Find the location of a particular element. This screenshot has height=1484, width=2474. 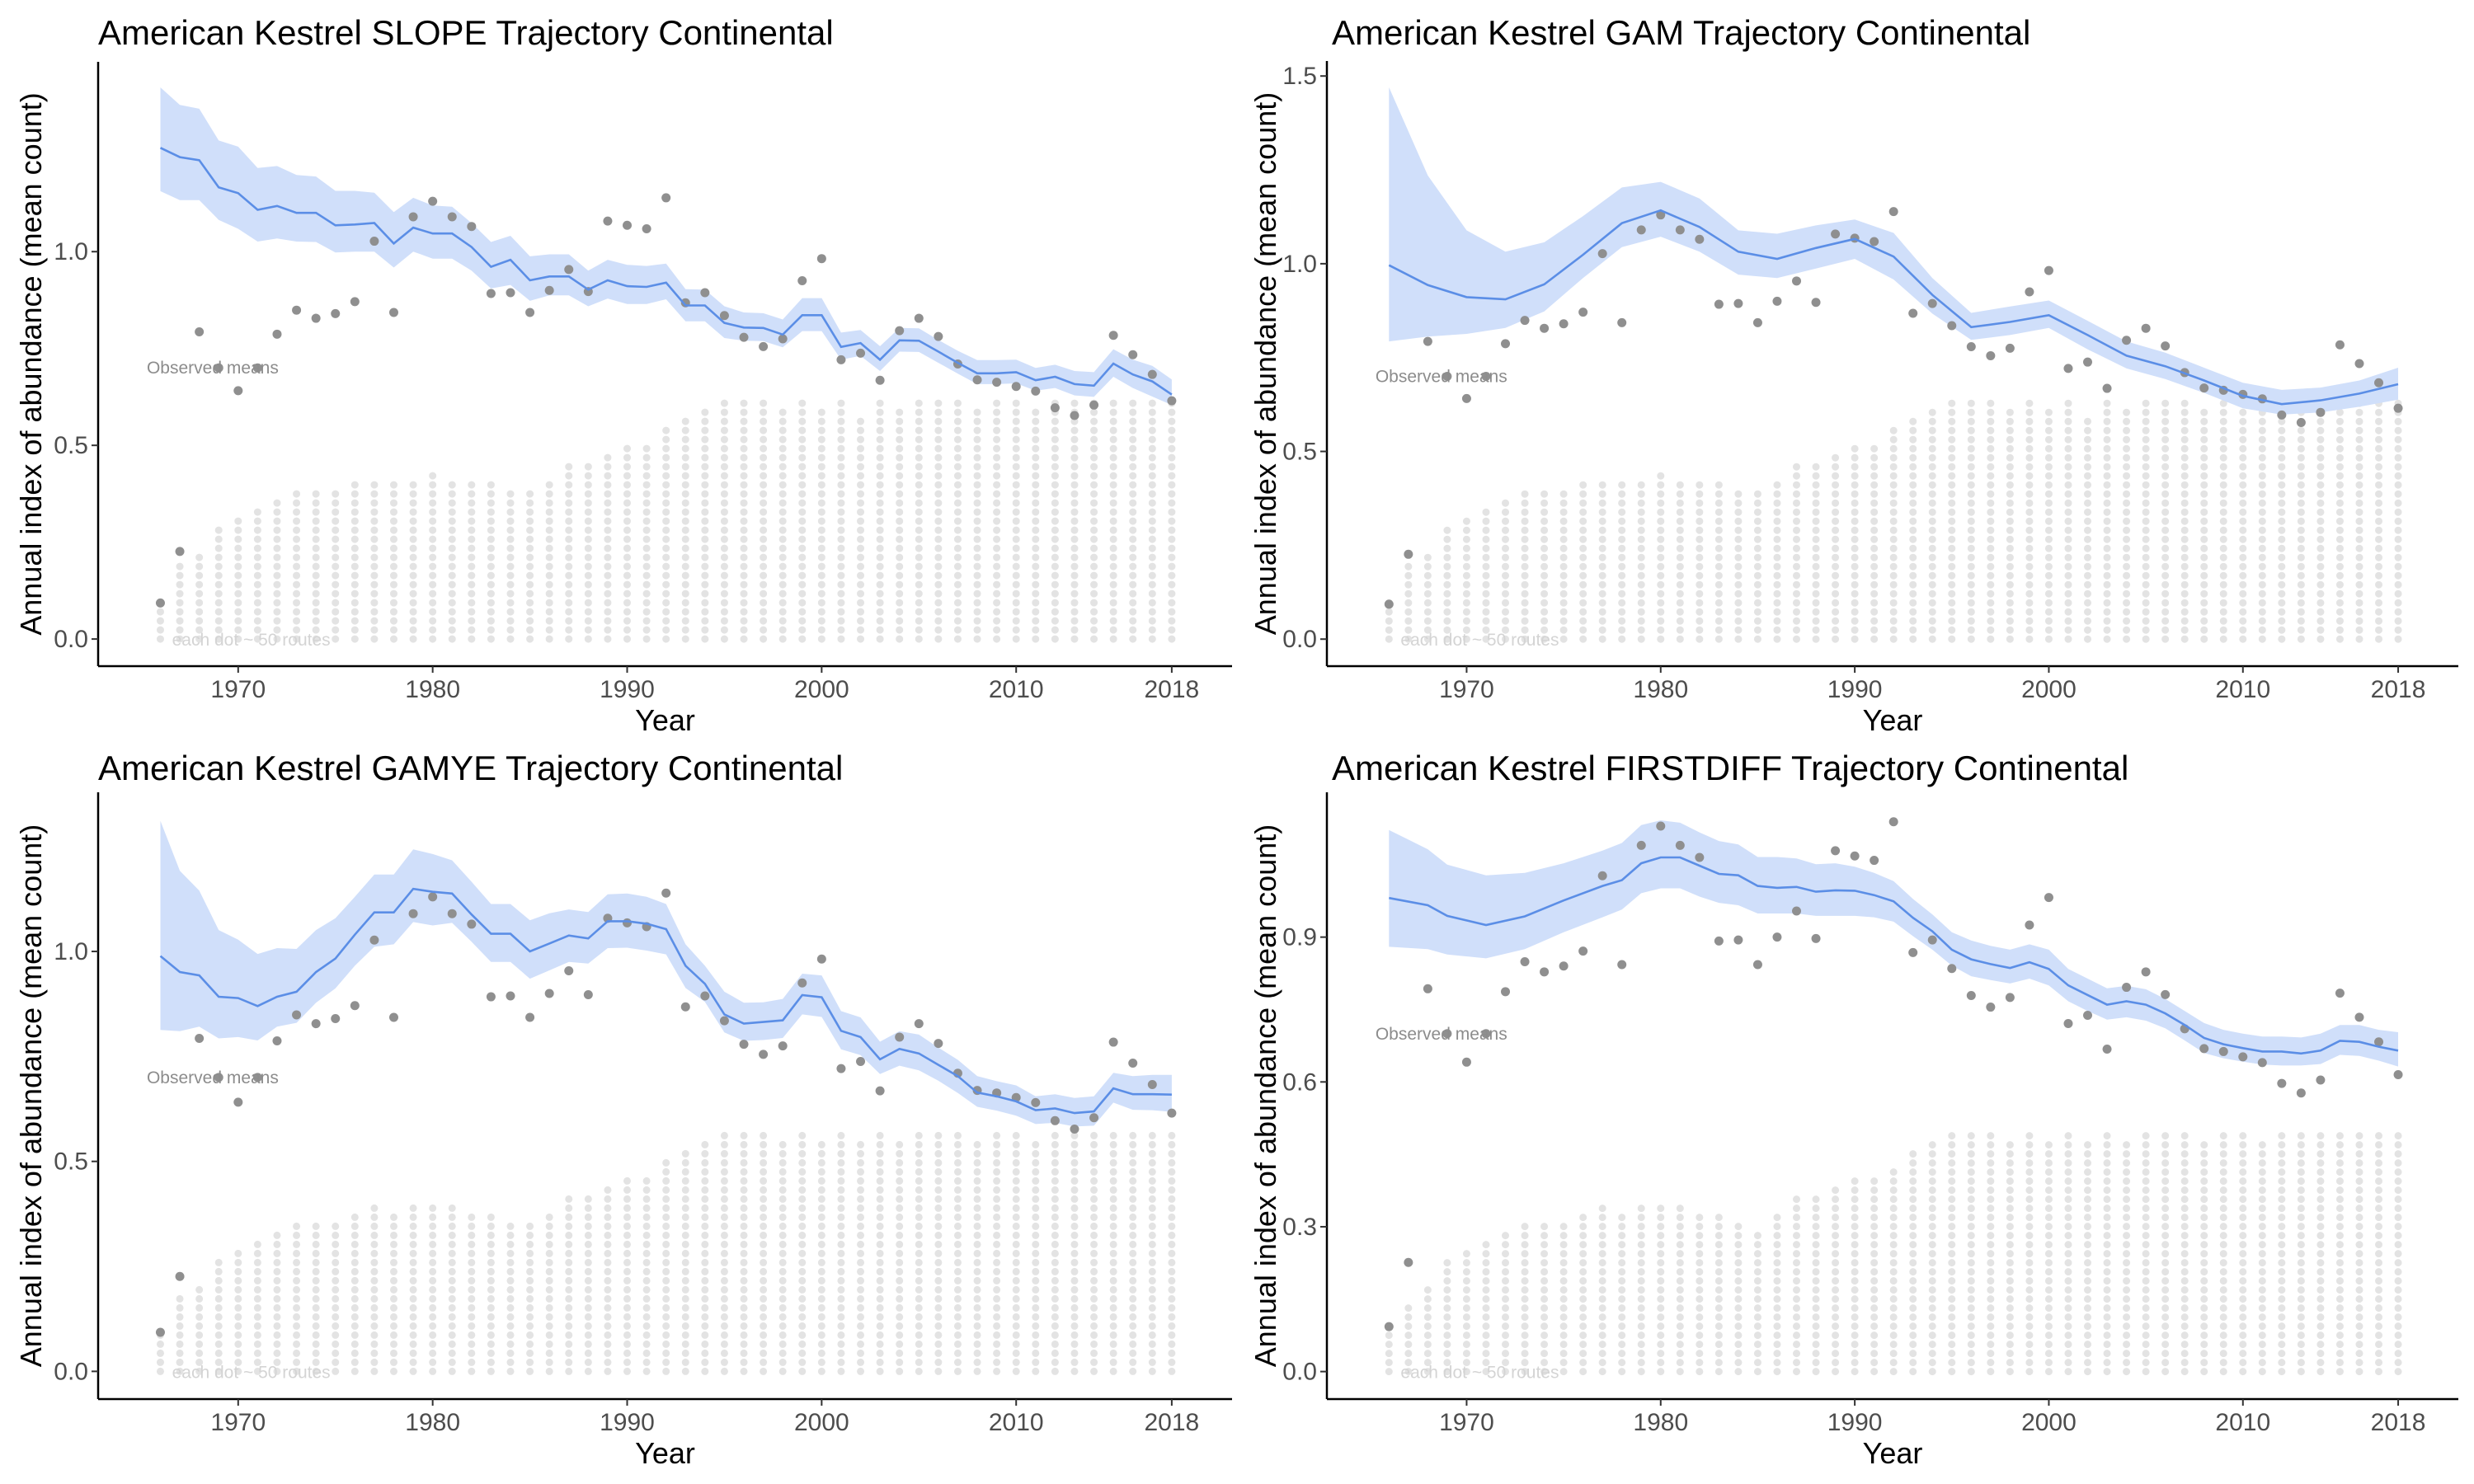

trajectory-line is located at coordinates (1894, 955).